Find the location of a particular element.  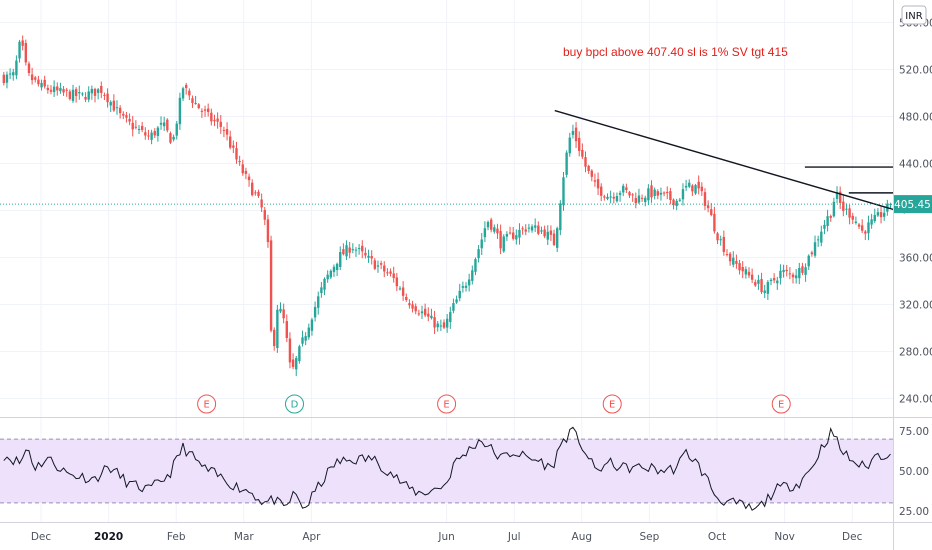

x-tick-label: Oct is located at coordinates (717, 537).